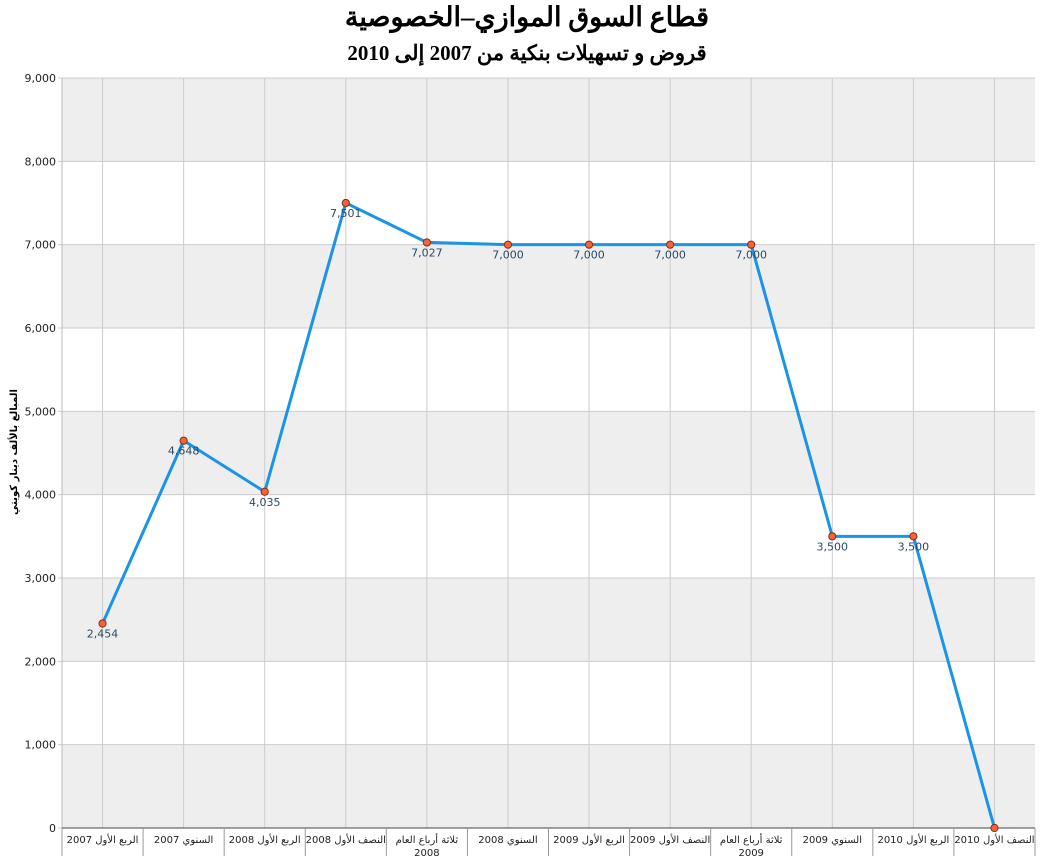 This screenshot has height=868, width=1047. What do you see at coordinates (103, 634) in the screenshot?
I see `data-label: 2,454` at bounding box center [103, 634].